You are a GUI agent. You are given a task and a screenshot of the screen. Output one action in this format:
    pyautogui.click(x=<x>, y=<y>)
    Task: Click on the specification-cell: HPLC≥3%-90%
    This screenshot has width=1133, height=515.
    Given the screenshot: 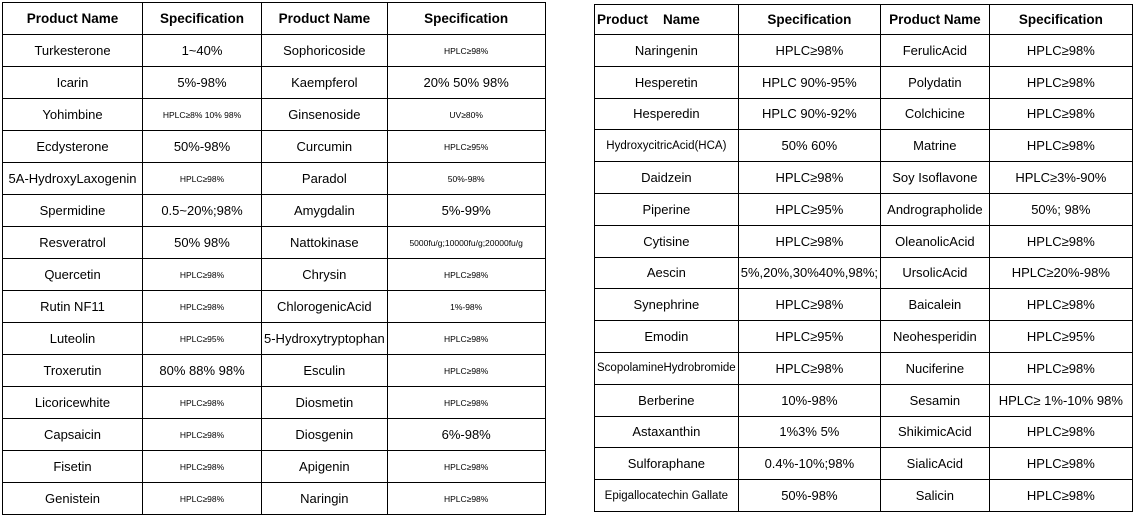 What is the action you would take?
    pyautogui.click(x=1060, y=177)
    